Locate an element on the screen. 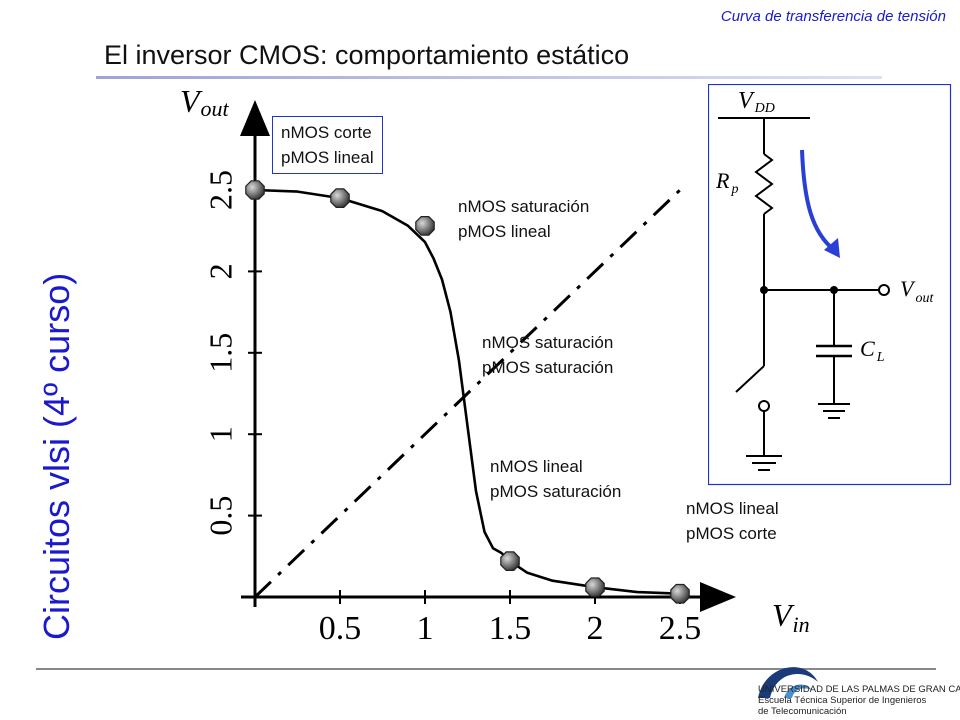 This screenshot has width=960, height=720. region-label-3: nMOS saturación pMOS saturación is located at coordinates (547, 355).